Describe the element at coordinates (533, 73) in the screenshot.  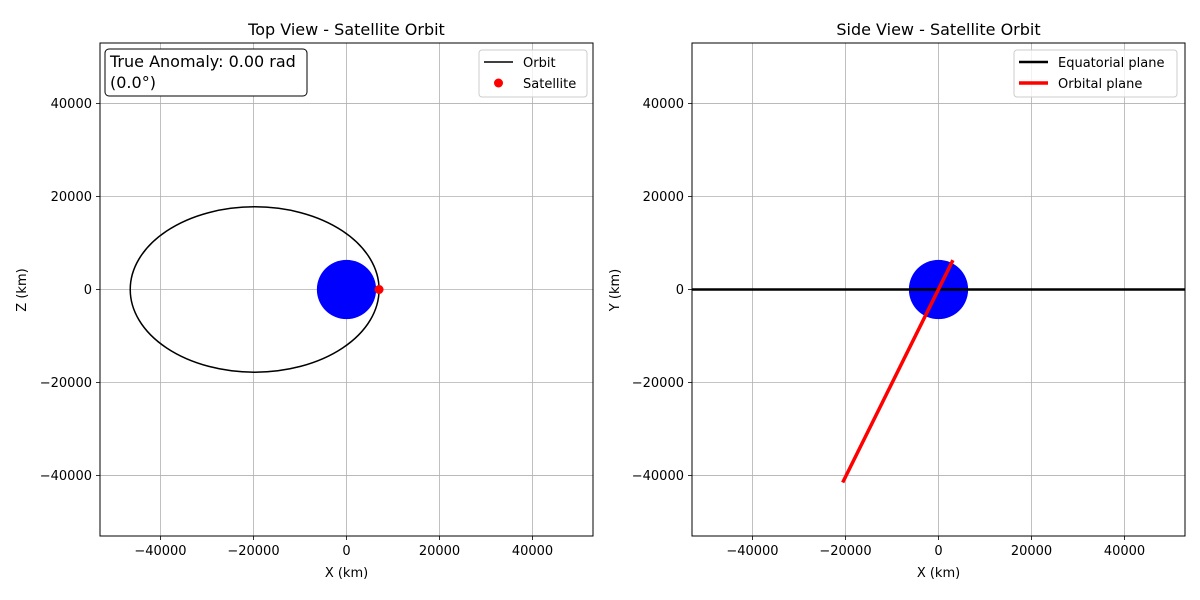
I see `top-view-legend: Orbit Satellite` at that location.